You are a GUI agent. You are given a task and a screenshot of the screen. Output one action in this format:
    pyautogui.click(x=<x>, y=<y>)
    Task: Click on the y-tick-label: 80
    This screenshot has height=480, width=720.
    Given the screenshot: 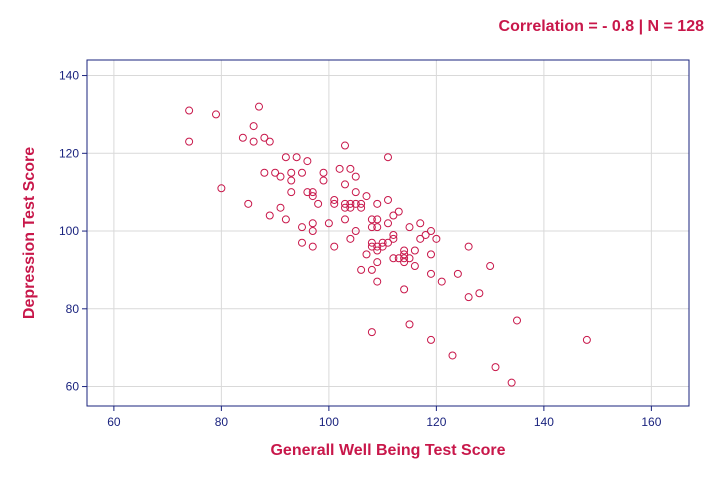 What is the action you would take?
    pyautogui.click(x=73, y=309)
    